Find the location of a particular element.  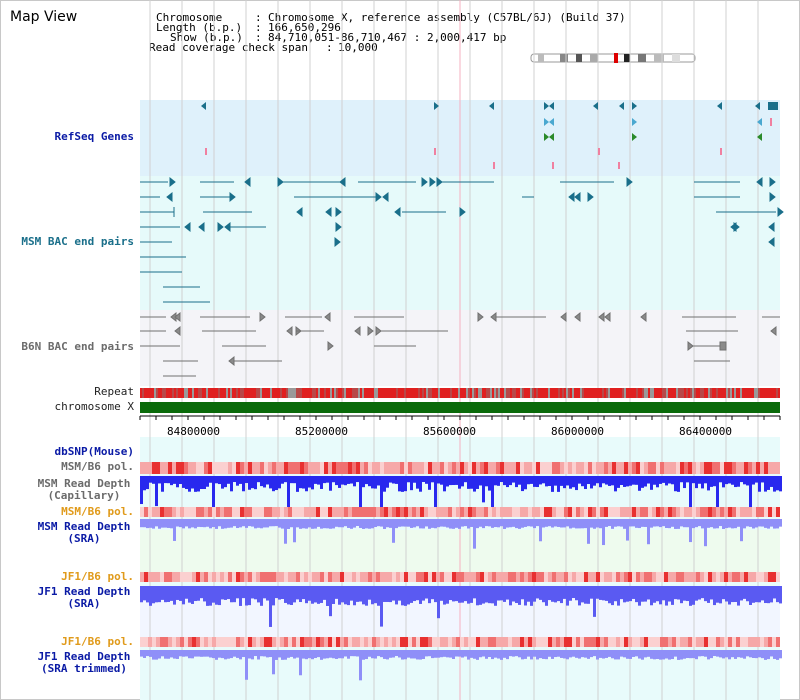

track-label-jf1-depth-sra: JF1 Read Depth (SRA) is located at coordinates (84, 598).